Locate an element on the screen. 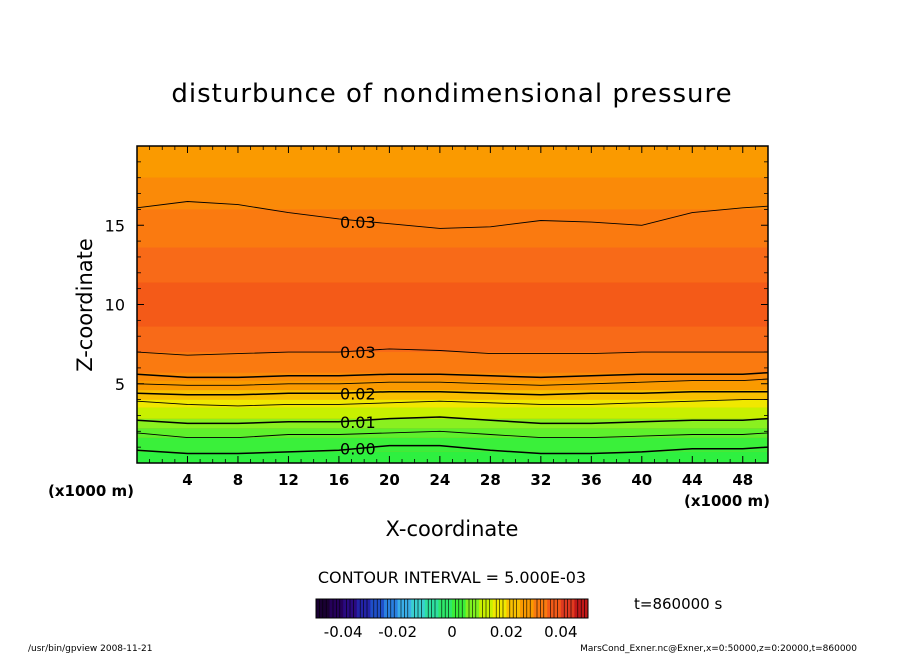 The width and height of the screenshot is (904, 654). colorbar-tick-label: 0 is located at coordinates (452, 632).